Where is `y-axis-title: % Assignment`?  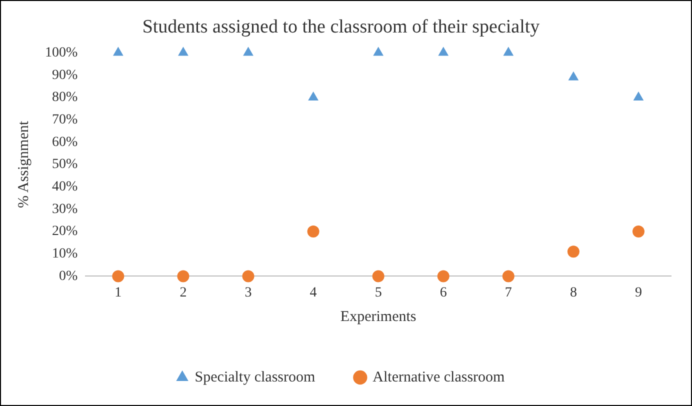 y-axis-title: % Assignment is located at coordinates (24, 164).